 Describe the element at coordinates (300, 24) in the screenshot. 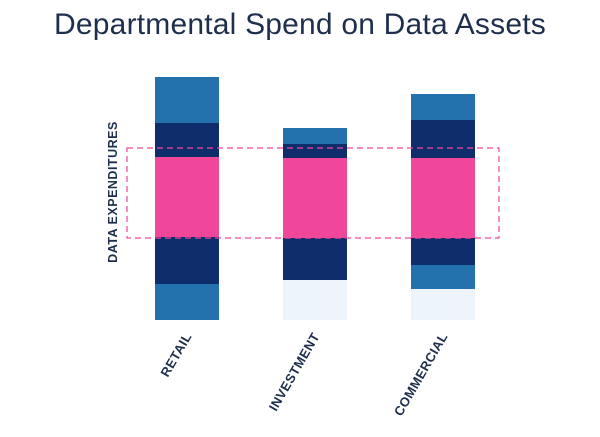

I see `chart-title: Departmental Spend on Data Assets` at that location.